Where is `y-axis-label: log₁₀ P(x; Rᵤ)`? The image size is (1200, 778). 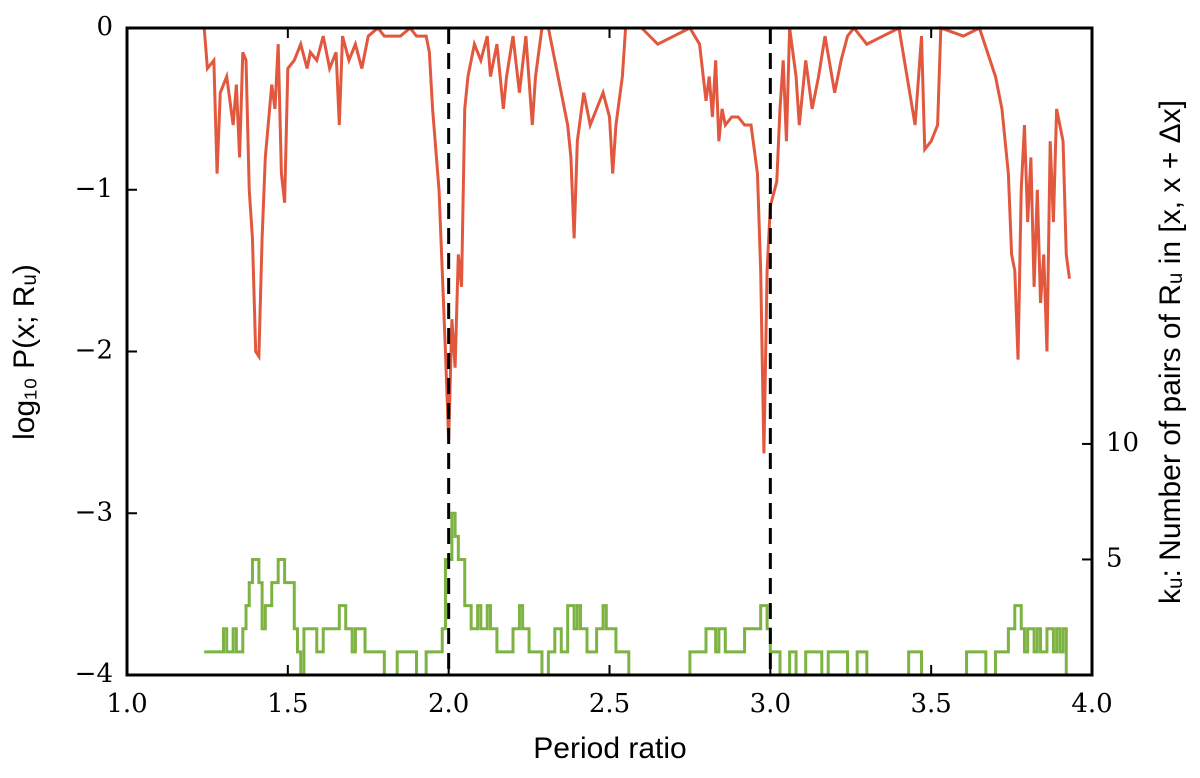
y-axis-label: log₁₀ P(x; Rᵤ) is located at coordinates (24, 352).